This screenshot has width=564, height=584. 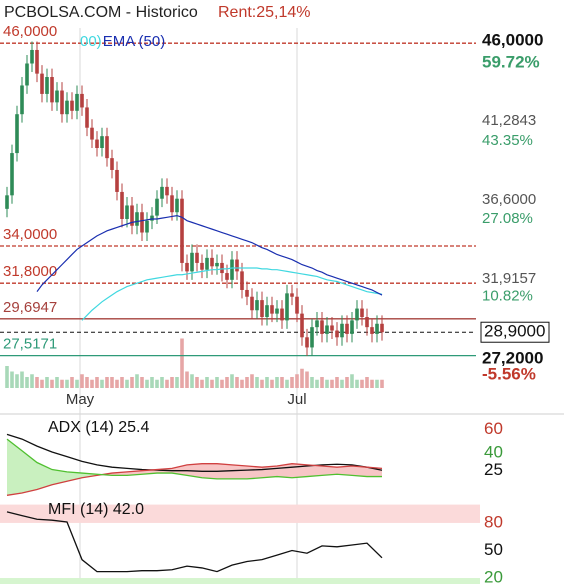 I want to click on y-tick-label: 20, so click(x=493, y=576).